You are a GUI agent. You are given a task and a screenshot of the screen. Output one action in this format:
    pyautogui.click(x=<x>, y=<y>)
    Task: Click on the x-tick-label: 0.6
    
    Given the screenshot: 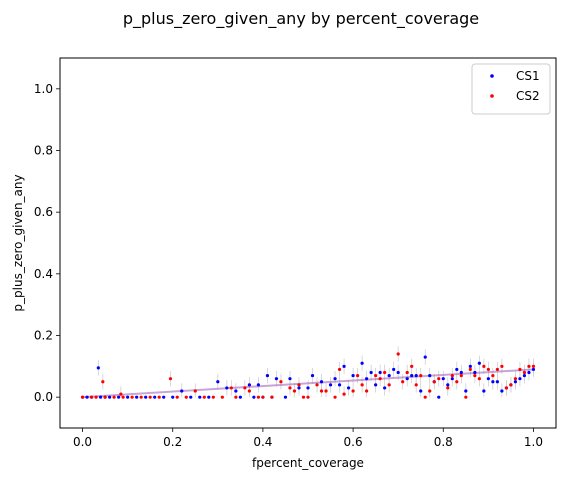 What is the action you would take?
    pyautogui.click(x=353, y=442)
    